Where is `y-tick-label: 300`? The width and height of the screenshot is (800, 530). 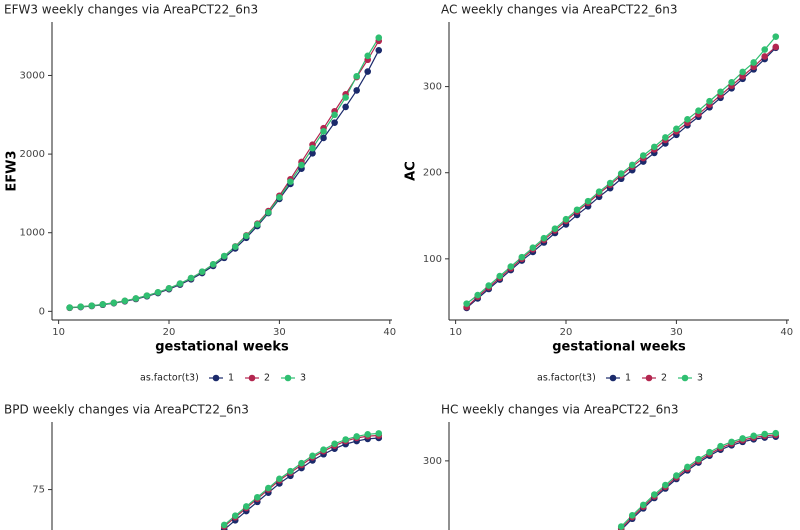
y-tick-label: 300 is located at coordinates (432, 461).